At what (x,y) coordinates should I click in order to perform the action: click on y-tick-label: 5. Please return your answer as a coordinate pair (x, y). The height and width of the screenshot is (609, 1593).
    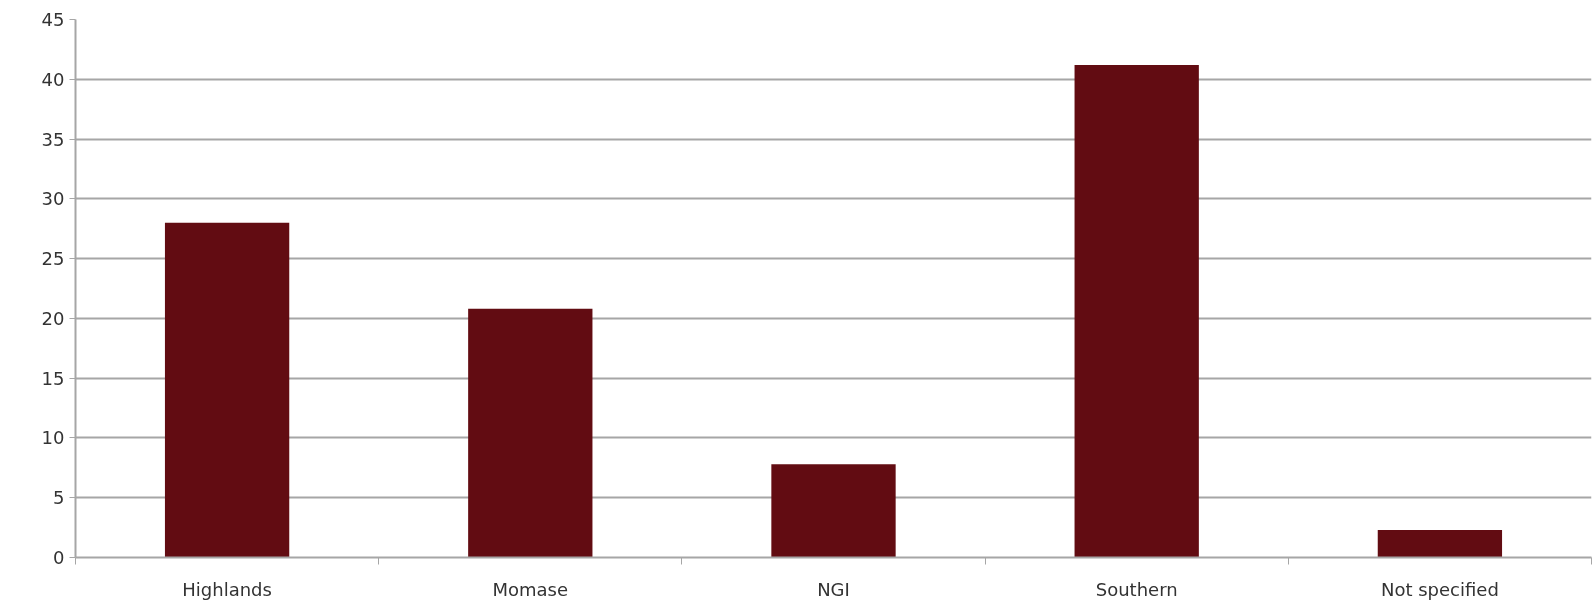
    Looking at the image, I should click on (59, 498).